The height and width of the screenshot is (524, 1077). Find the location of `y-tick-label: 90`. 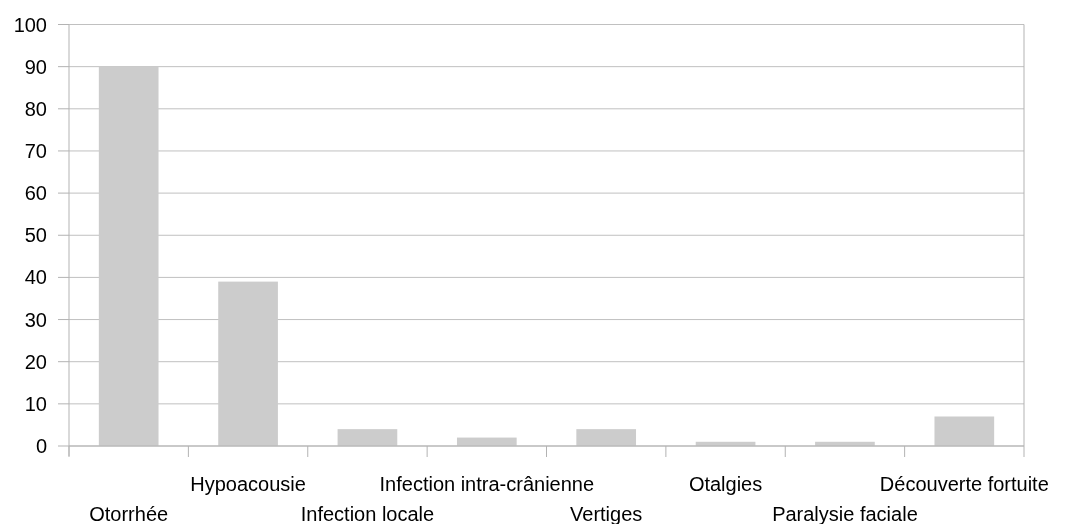

y-tick-label: 90 is located at coordinates (35, 66).